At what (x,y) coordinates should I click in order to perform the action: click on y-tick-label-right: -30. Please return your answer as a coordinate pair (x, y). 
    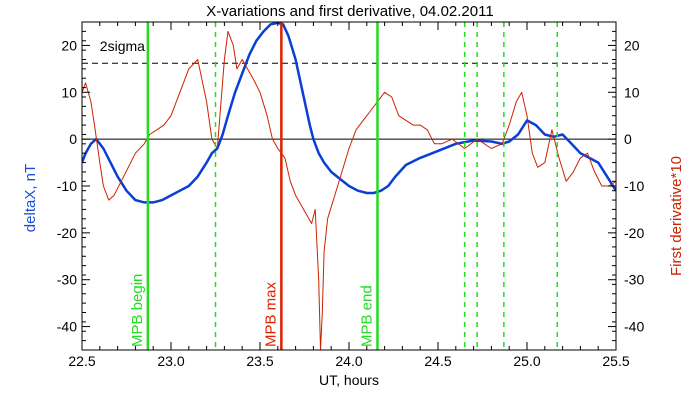
    Looking at the image, I should click on (634, 280).